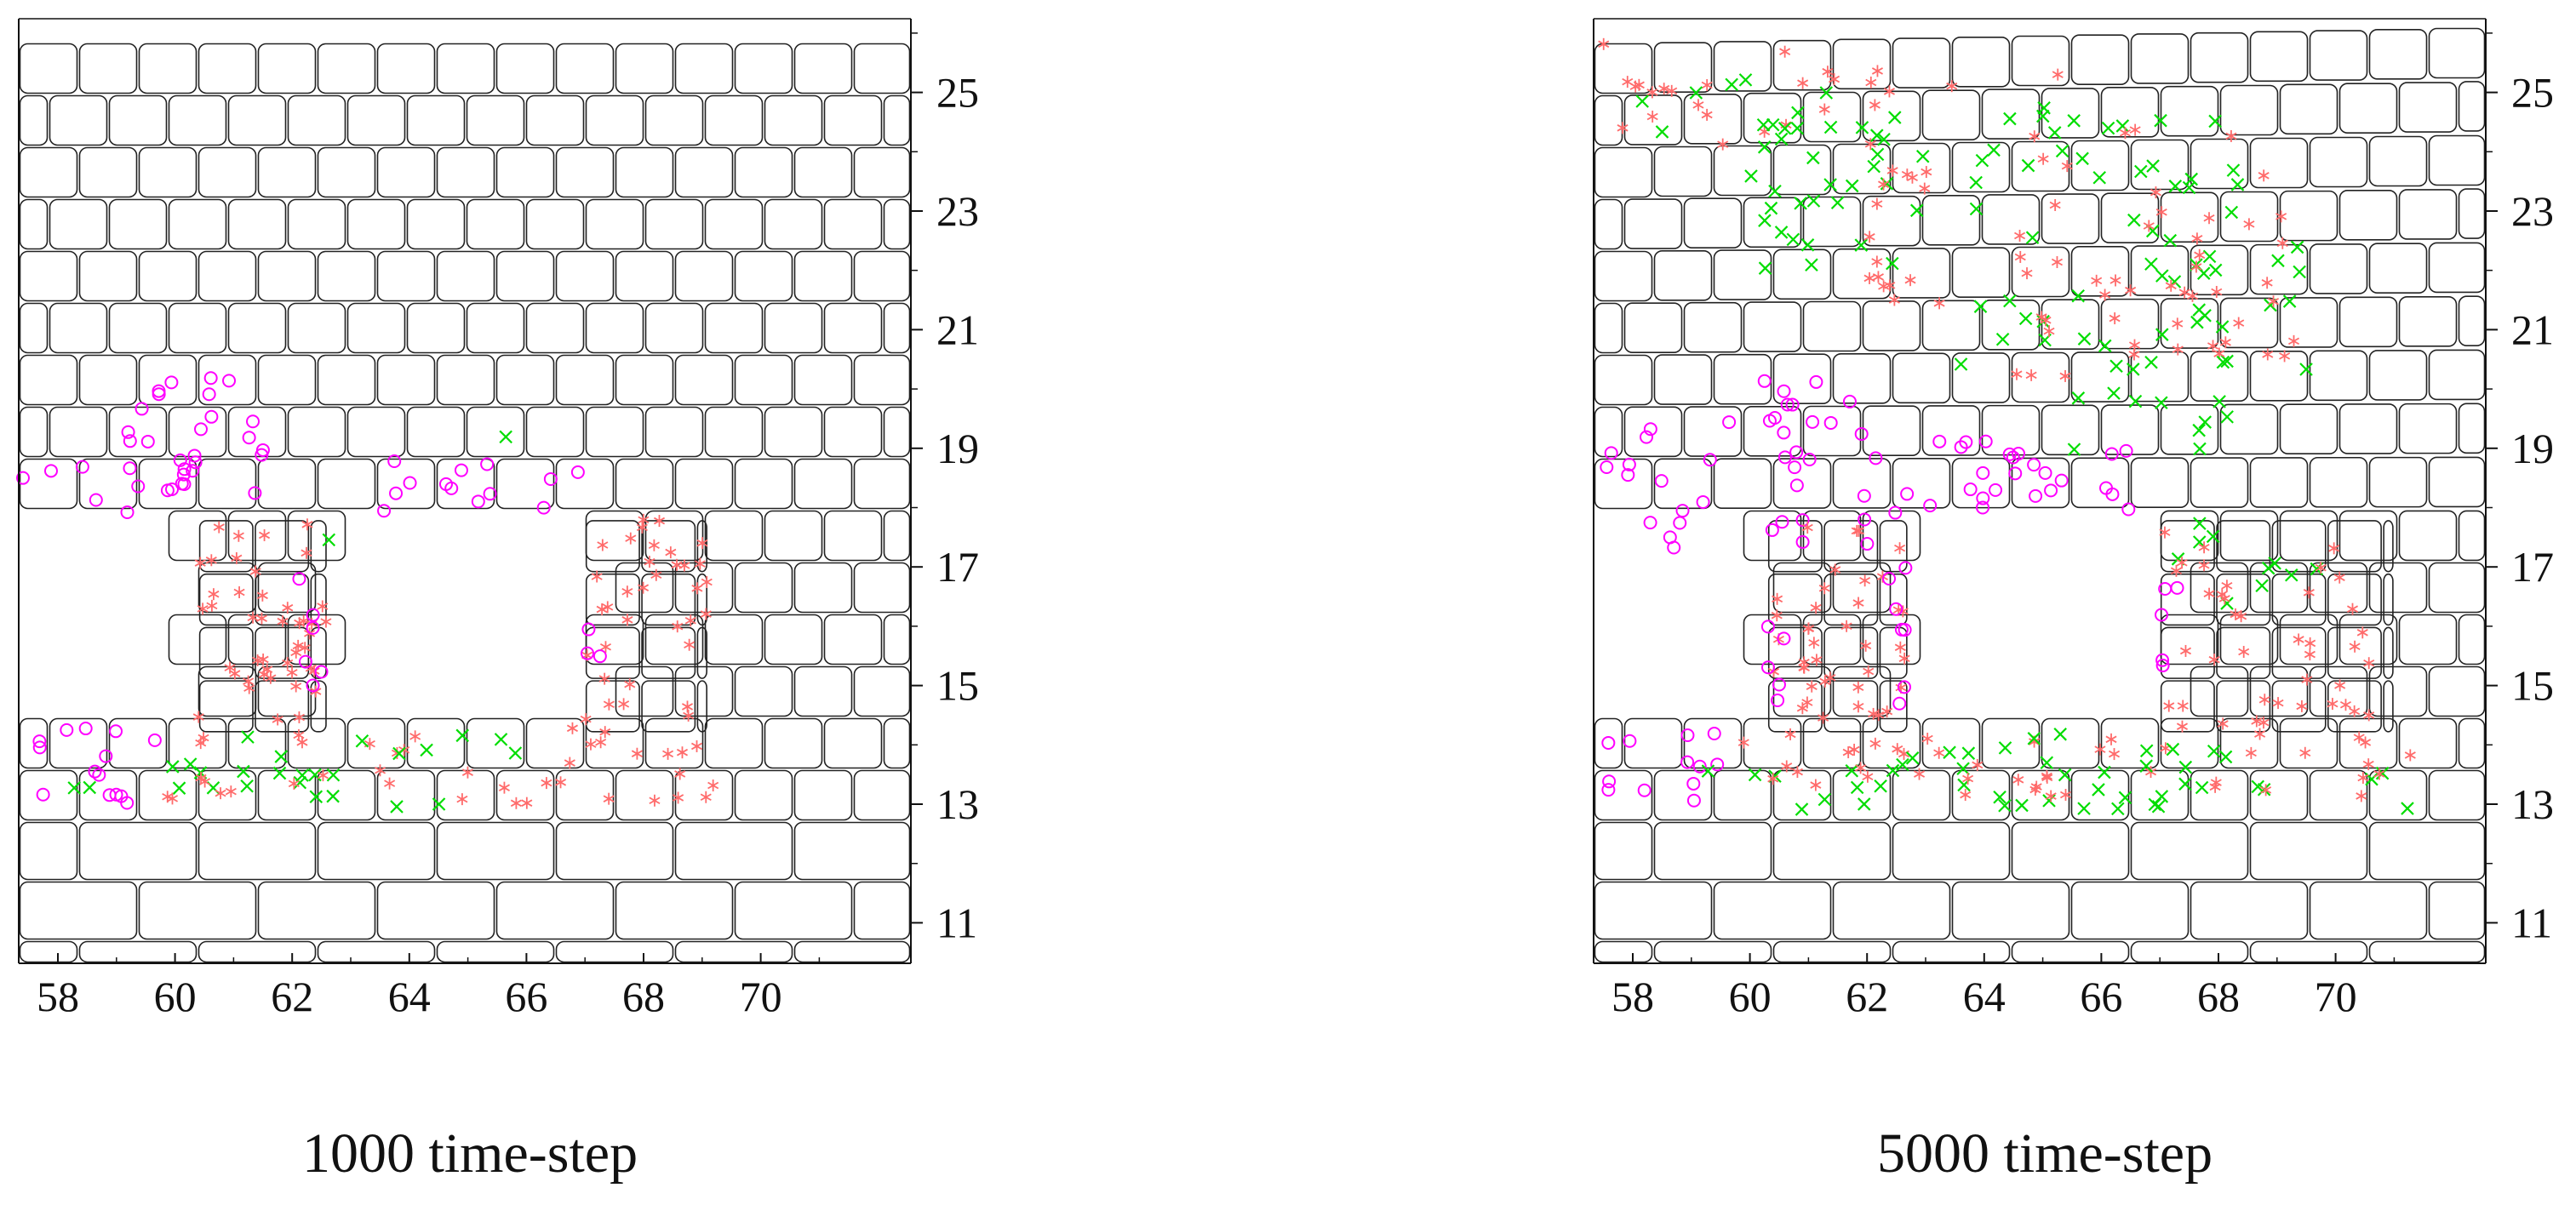  What do you see at coordinates (957, 567) in the screenshot?
I see `y-tick-label: 17` at bounding box center [957, 567].